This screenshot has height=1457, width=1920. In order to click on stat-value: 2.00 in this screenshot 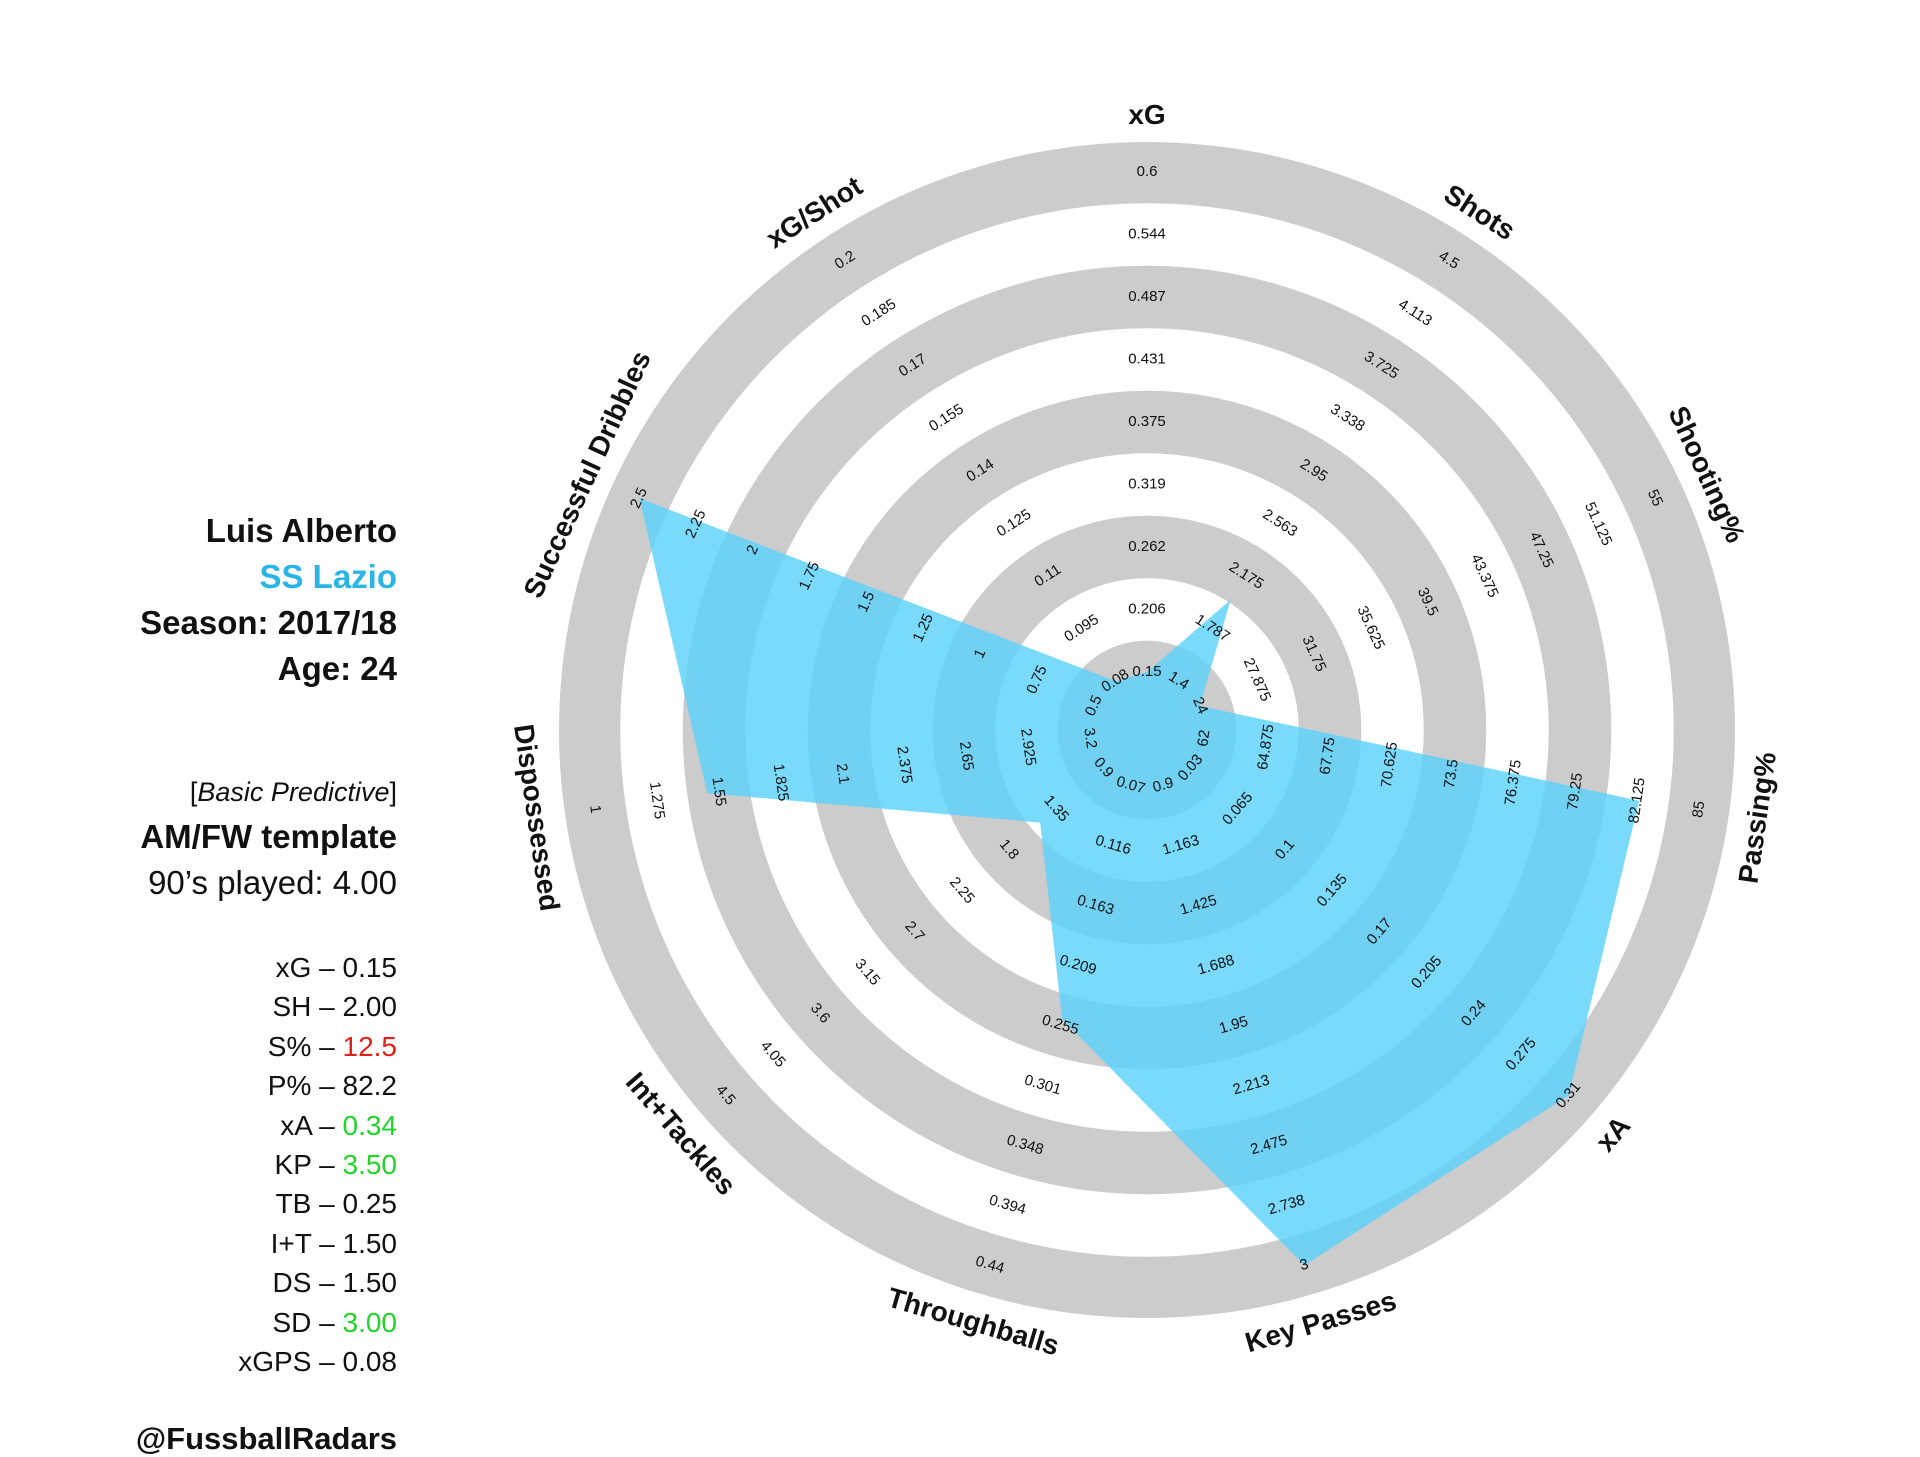, I will do `click(370, 1007)`.